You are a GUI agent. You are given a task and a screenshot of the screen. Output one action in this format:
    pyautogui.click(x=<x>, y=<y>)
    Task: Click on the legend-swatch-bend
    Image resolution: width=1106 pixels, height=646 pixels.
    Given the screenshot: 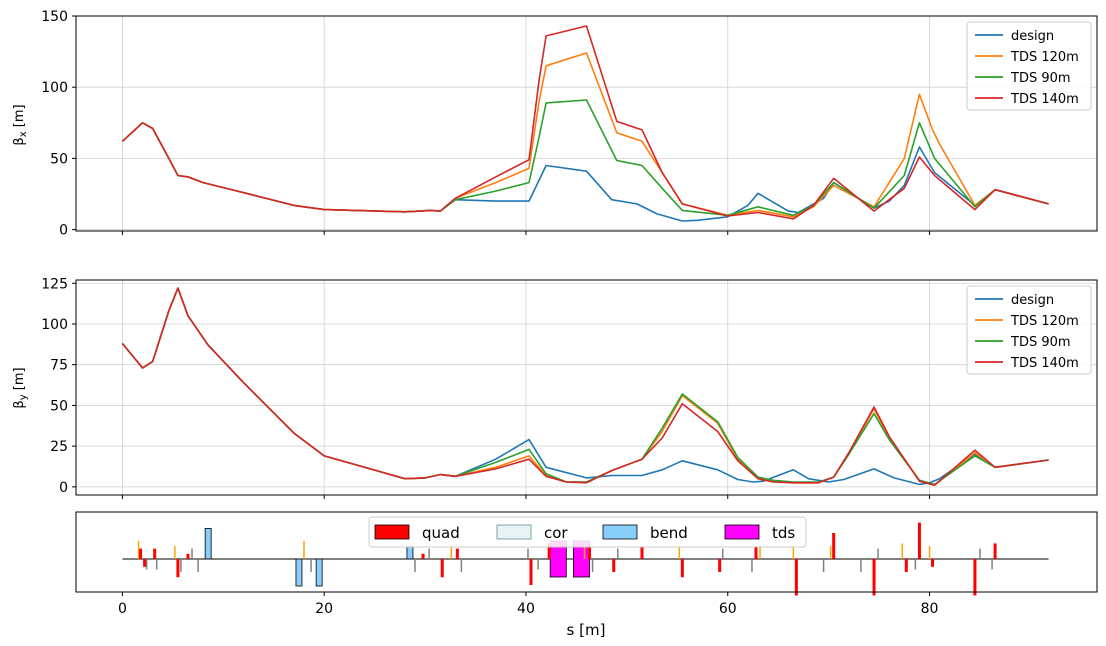 What is the action you would take?
    pyautogui.click(x=620, y=532)
    